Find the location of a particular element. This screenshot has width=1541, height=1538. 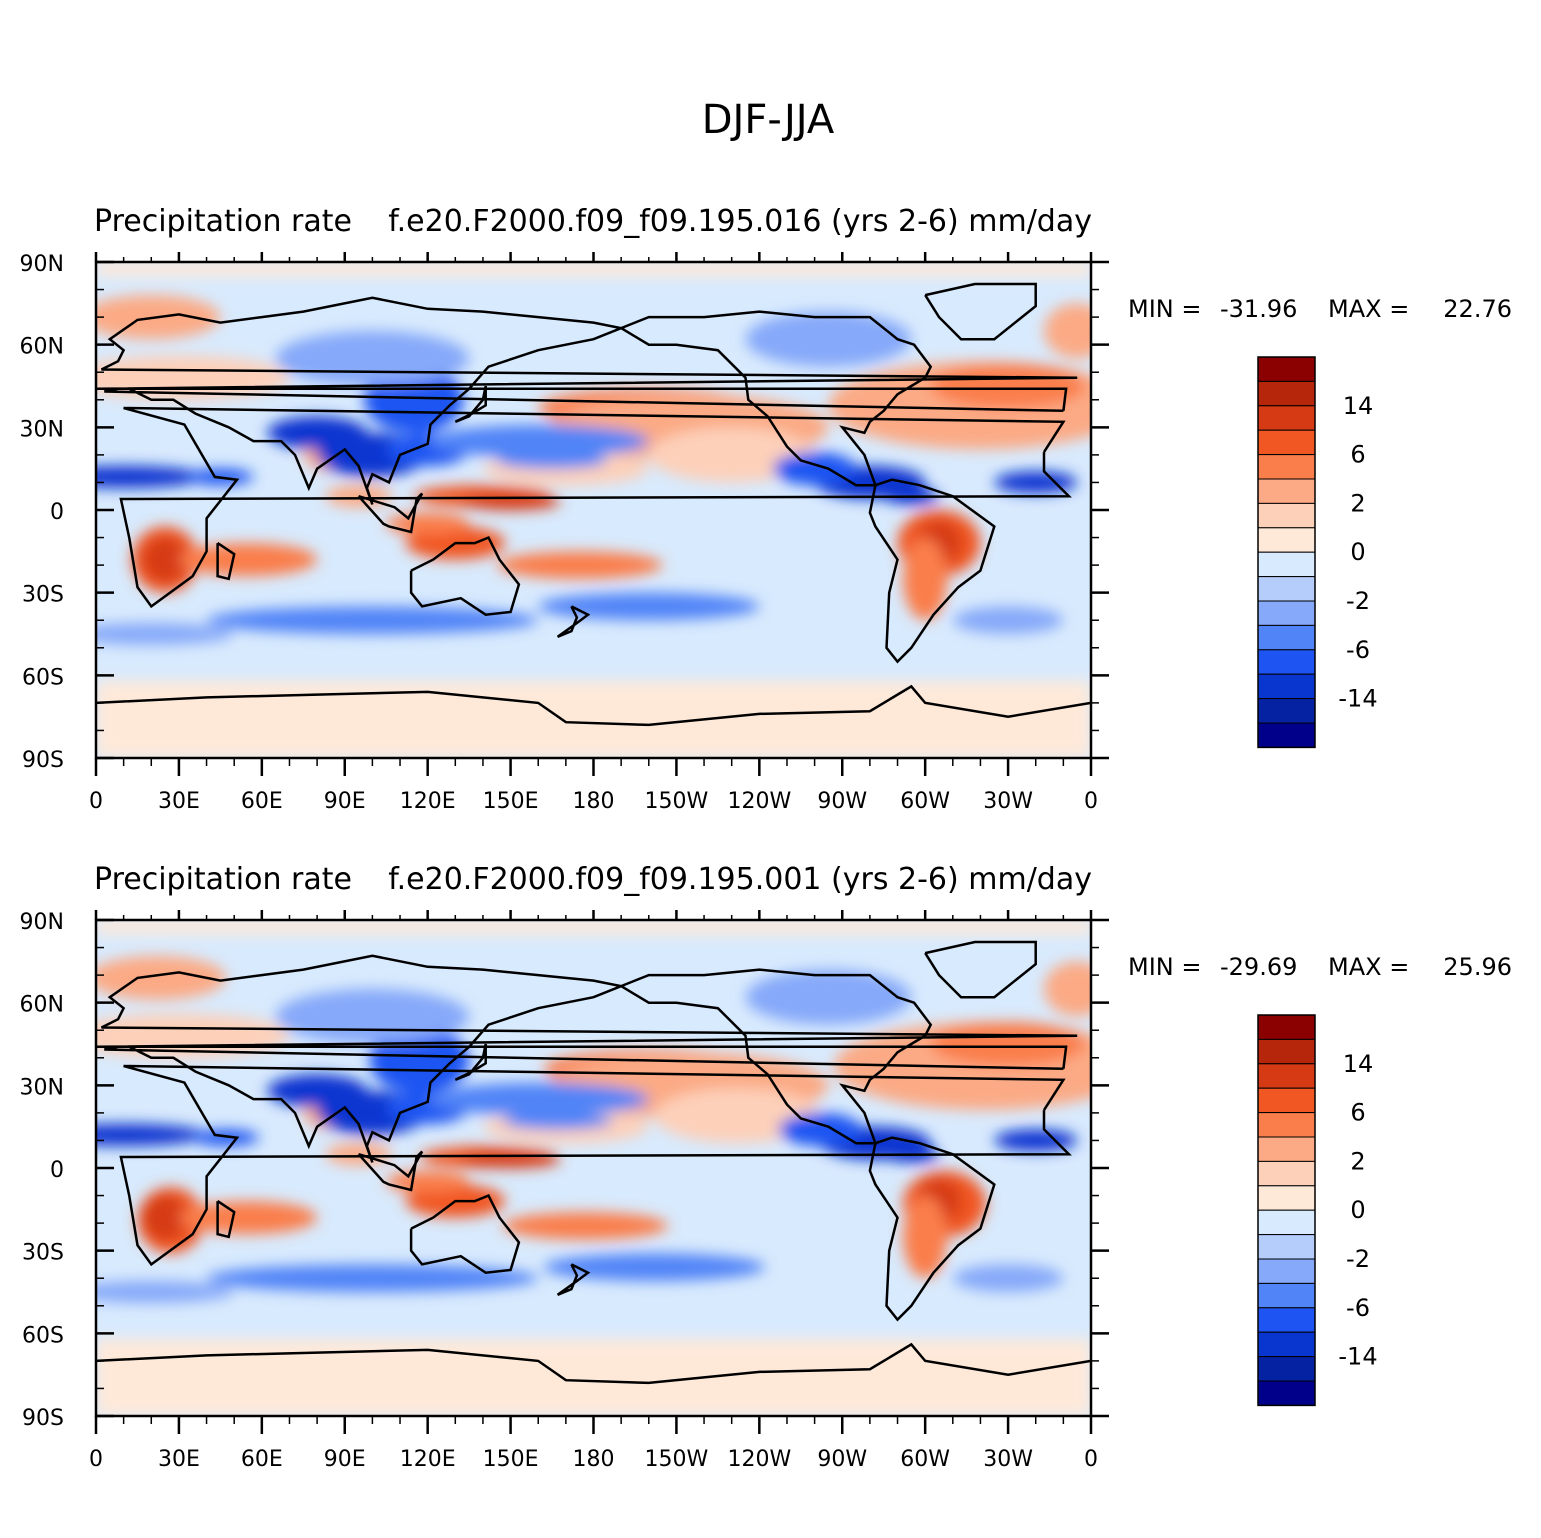

min-value: -31.96 is located at coordinates (1258, 309).